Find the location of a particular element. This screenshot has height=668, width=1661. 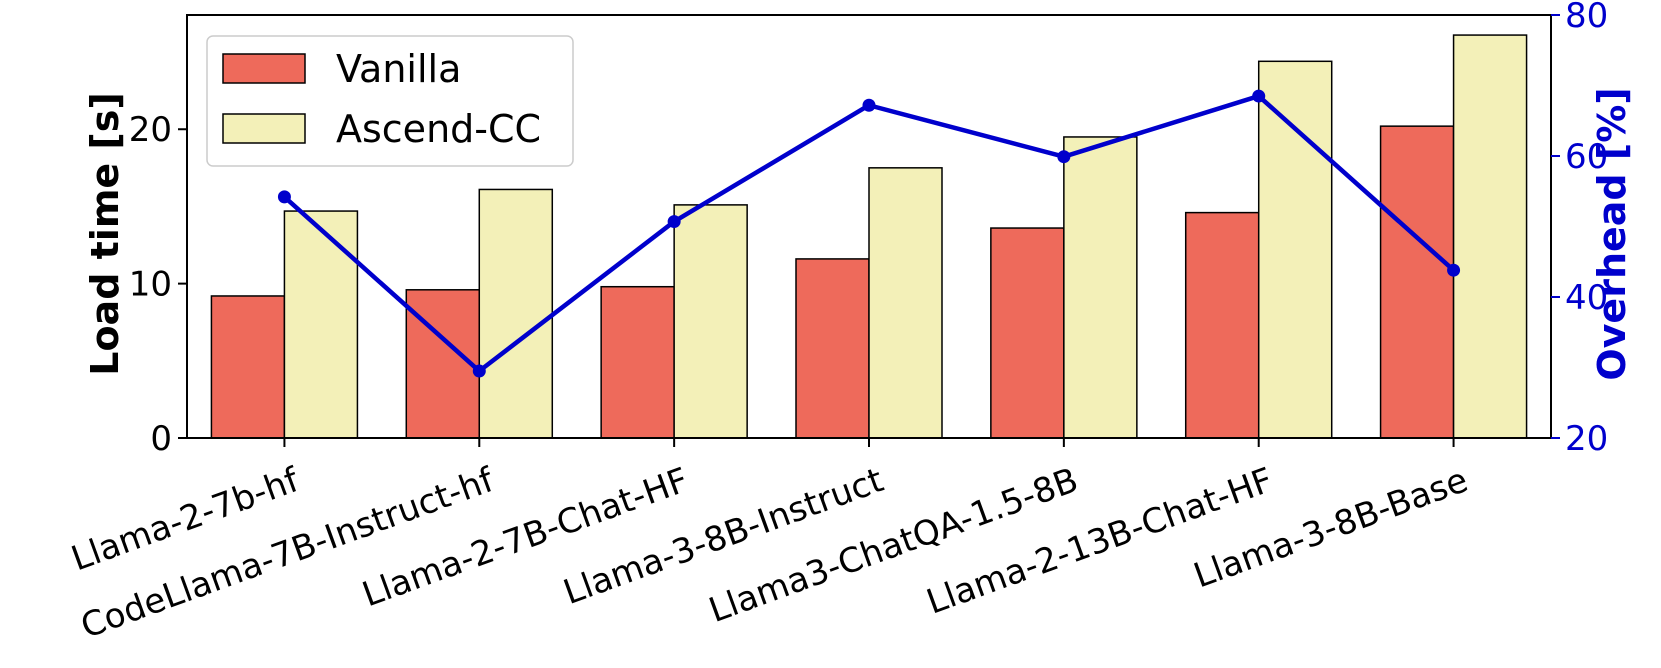

overhead-point-llama-2-7b-chat-hf is located at coordinates (674, 222).